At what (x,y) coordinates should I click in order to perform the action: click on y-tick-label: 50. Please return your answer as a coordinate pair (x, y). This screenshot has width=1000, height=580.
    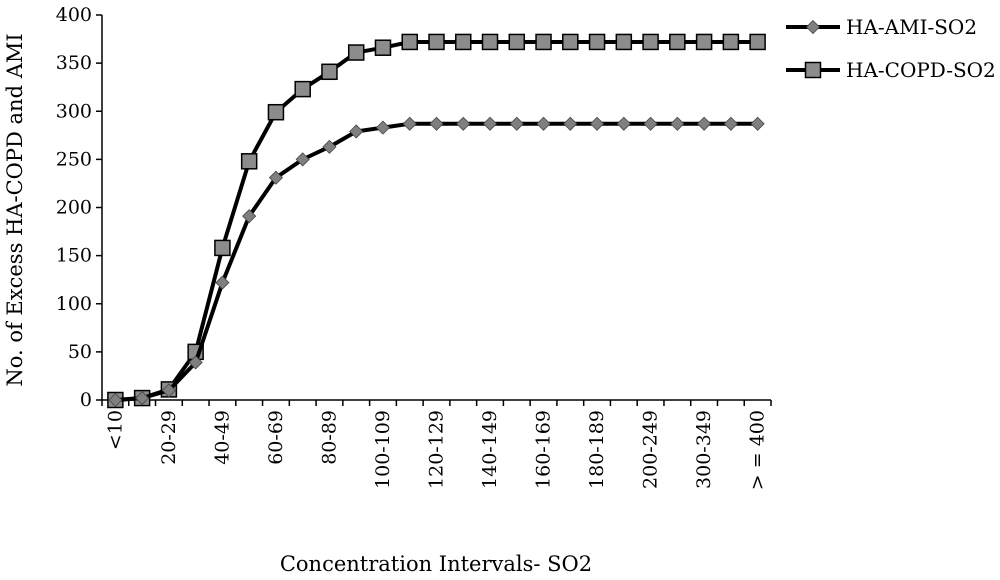
    Looking at the image, I should click on (80, 352).